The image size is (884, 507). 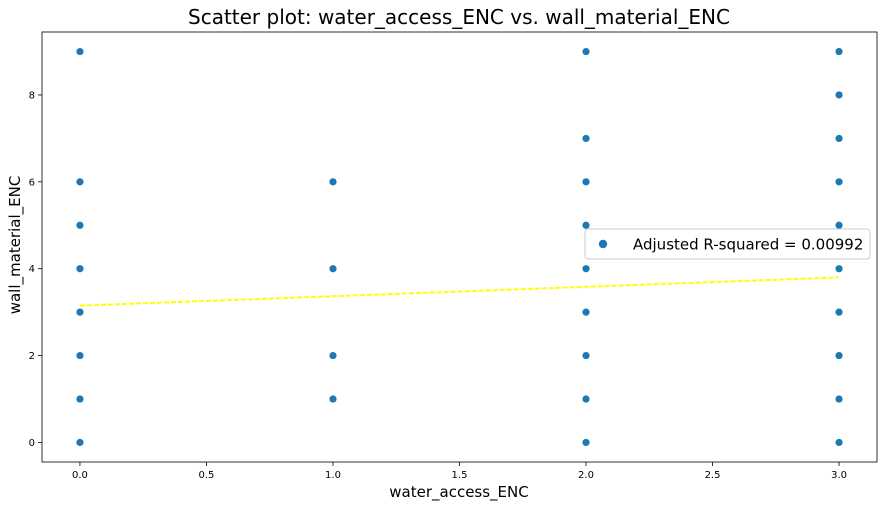 What do you see at coordinates (713, 475) in the screenshot?
I see `x-tick-label: 2.5` at bounding box center [713, 475].